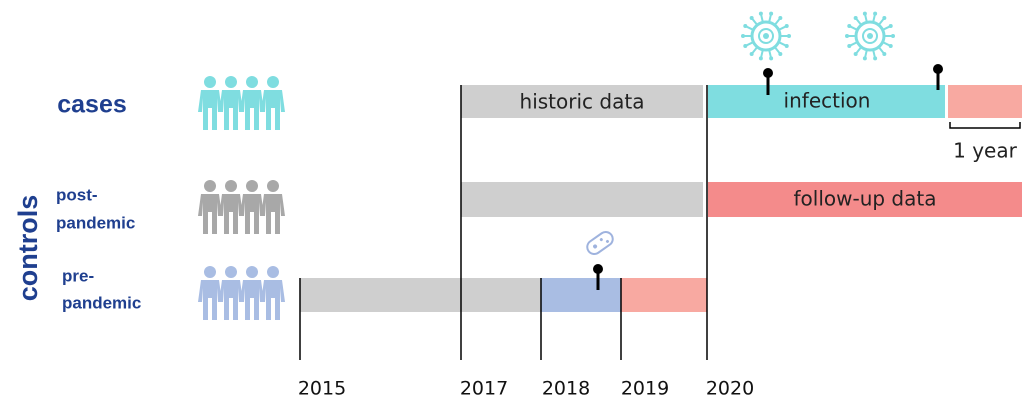 The height and width of the screenshot is (400, 1025). Describe the element at coordinates (92, 105) in the screenshot. I see `cases-label: cases` at that location.